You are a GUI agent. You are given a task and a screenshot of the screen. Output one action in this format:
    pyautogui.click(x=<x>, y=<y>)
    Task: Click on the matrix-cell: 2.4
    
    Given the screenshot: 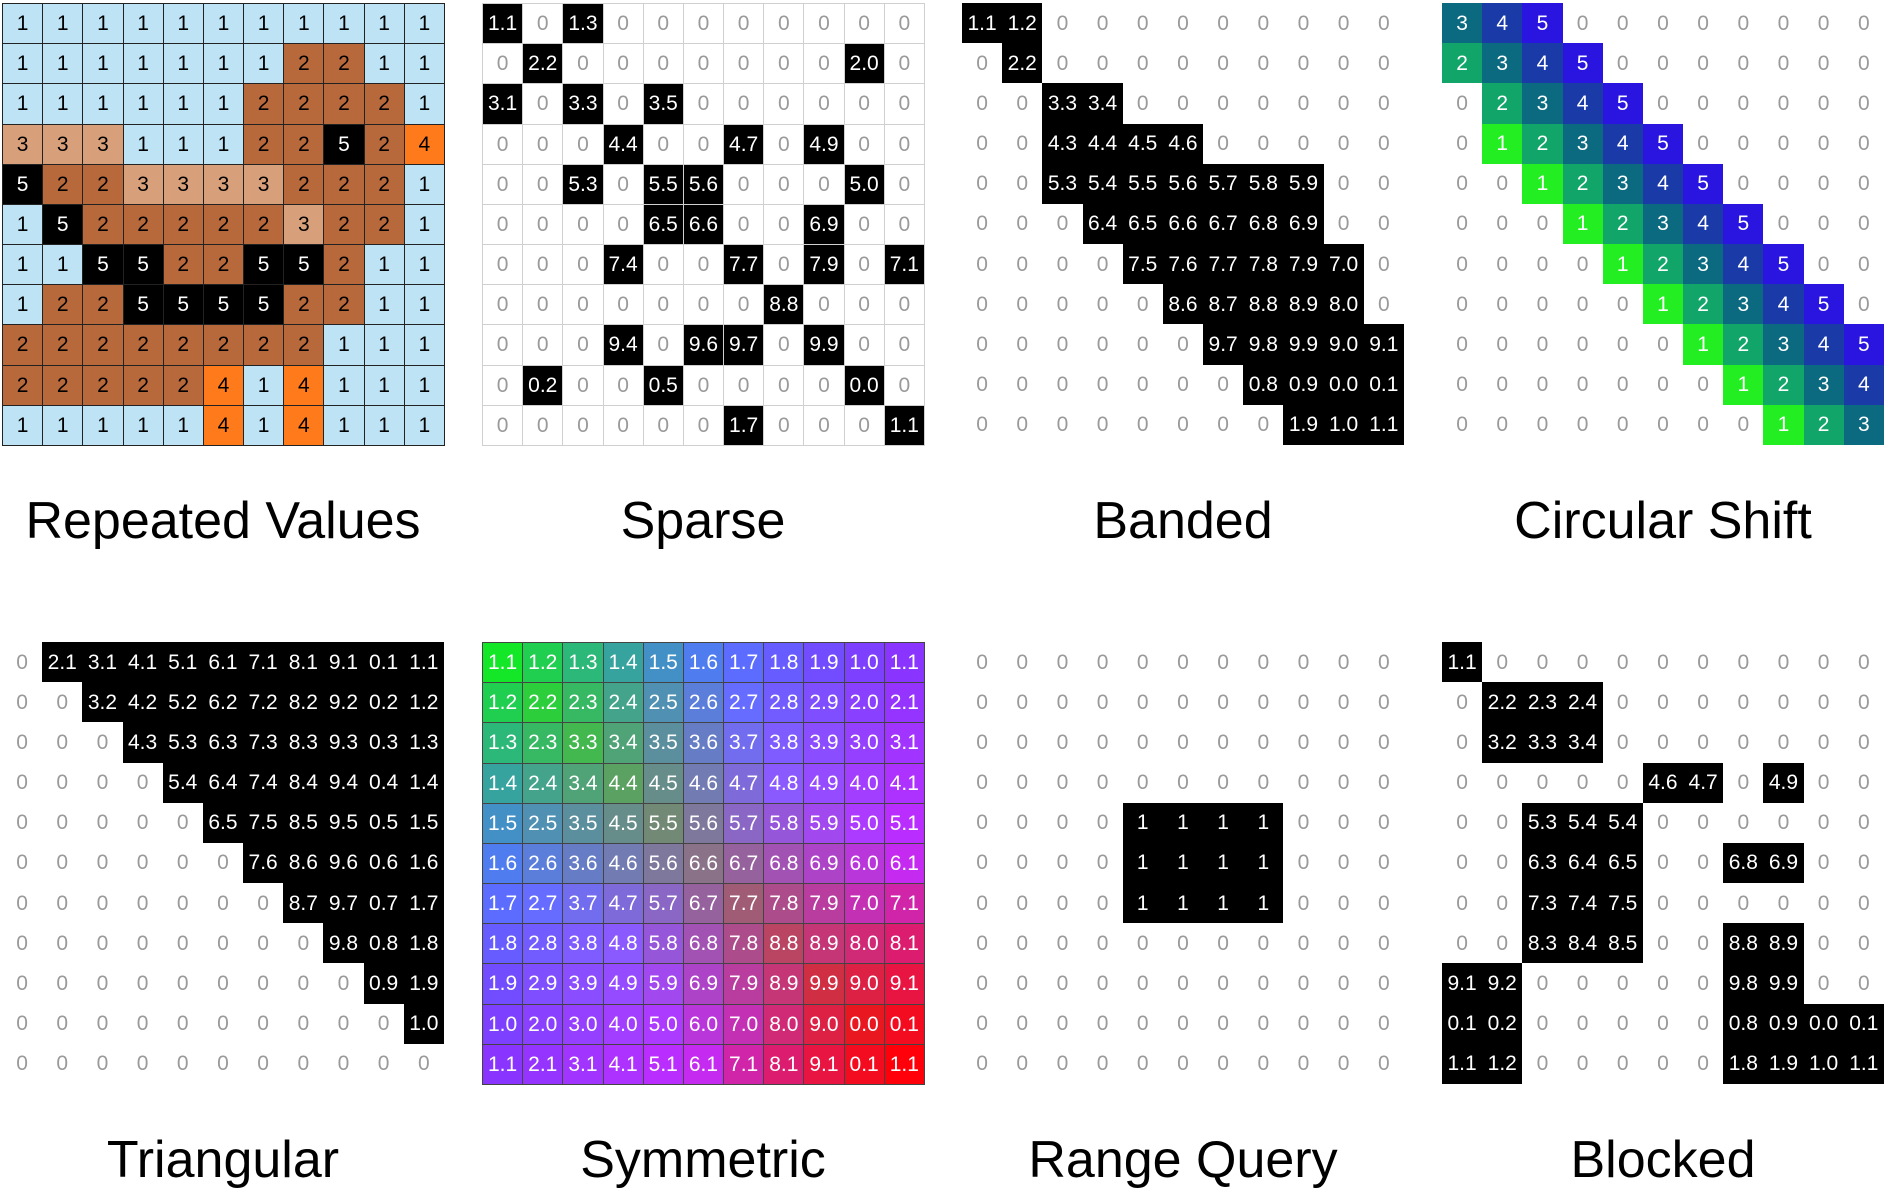 What is the action you would take?
    pyautogui.click(x=1582, y=702)
    